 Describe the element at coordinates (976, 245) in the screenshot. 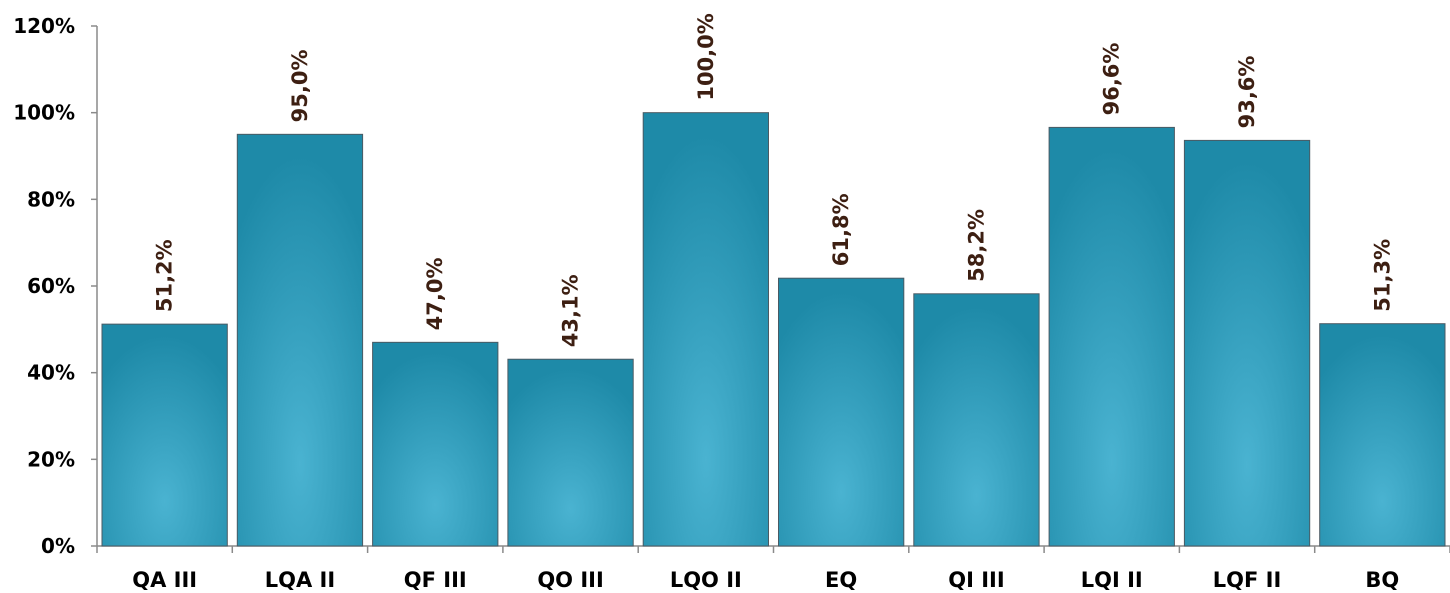

I see `data-label: 58,2%` at that location.